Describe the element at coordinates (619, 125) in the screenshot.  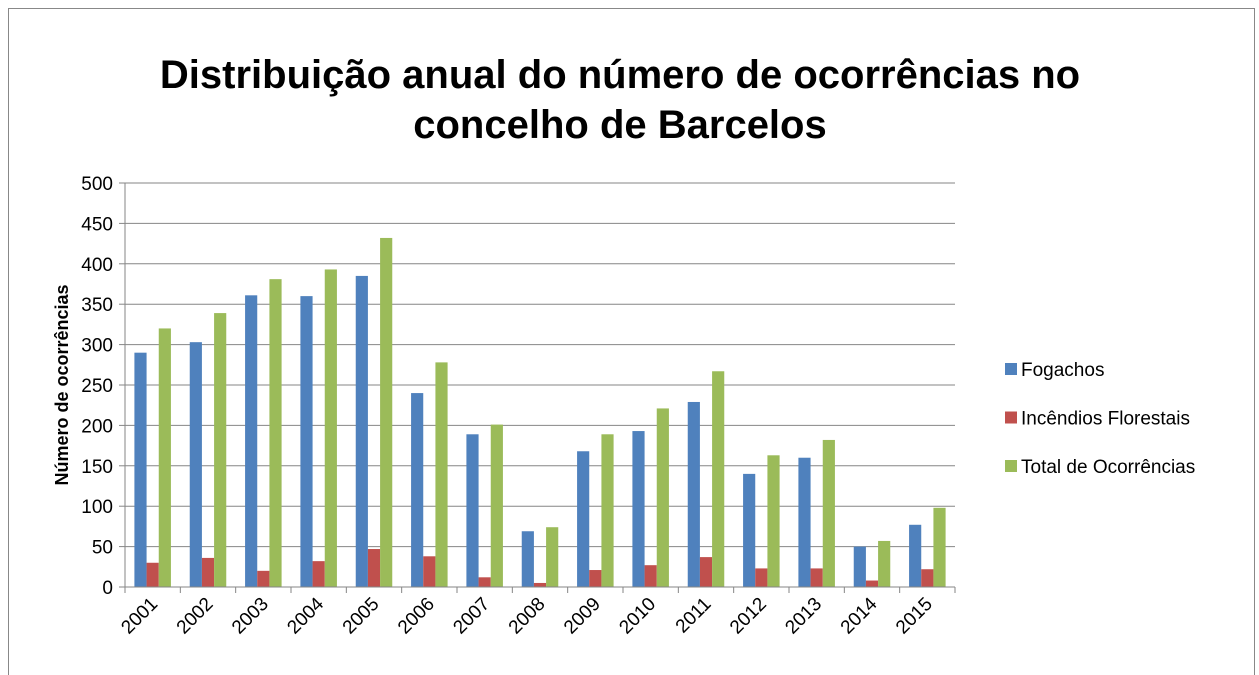
I see `chart-title: concelho de Barcelos` at that location.